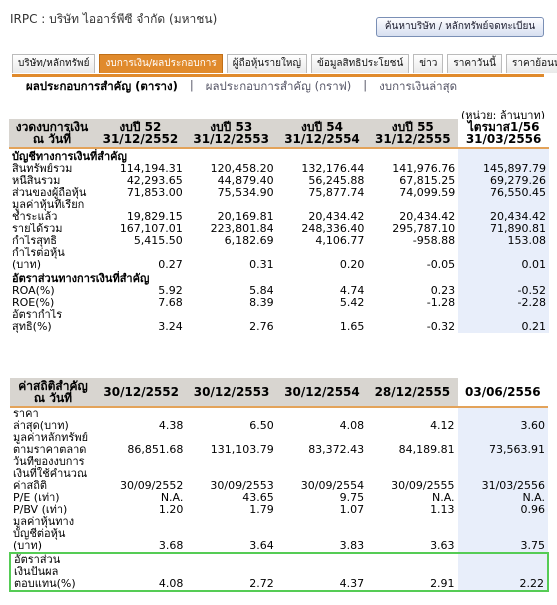  What do you see at coordinates (37, 321) in the screenshot?
I see `row-label: อัตรากำไรสุทธิ(%)` at bounding box center [37, 321].